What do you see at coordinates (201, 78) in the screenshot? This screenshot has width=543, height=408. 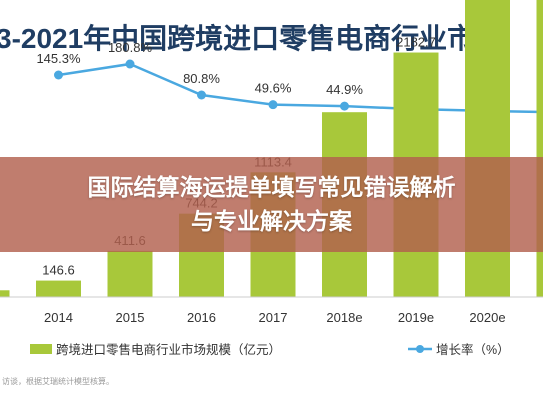 I see `growth-rate-label: 80.8%` at bounding box center [201, 78].